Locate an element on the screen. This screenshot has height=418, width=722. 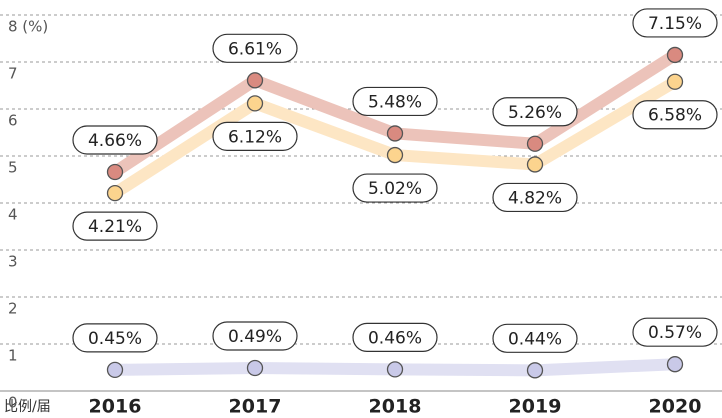
value-label: 5.48% is located at coordinates (395, 102).